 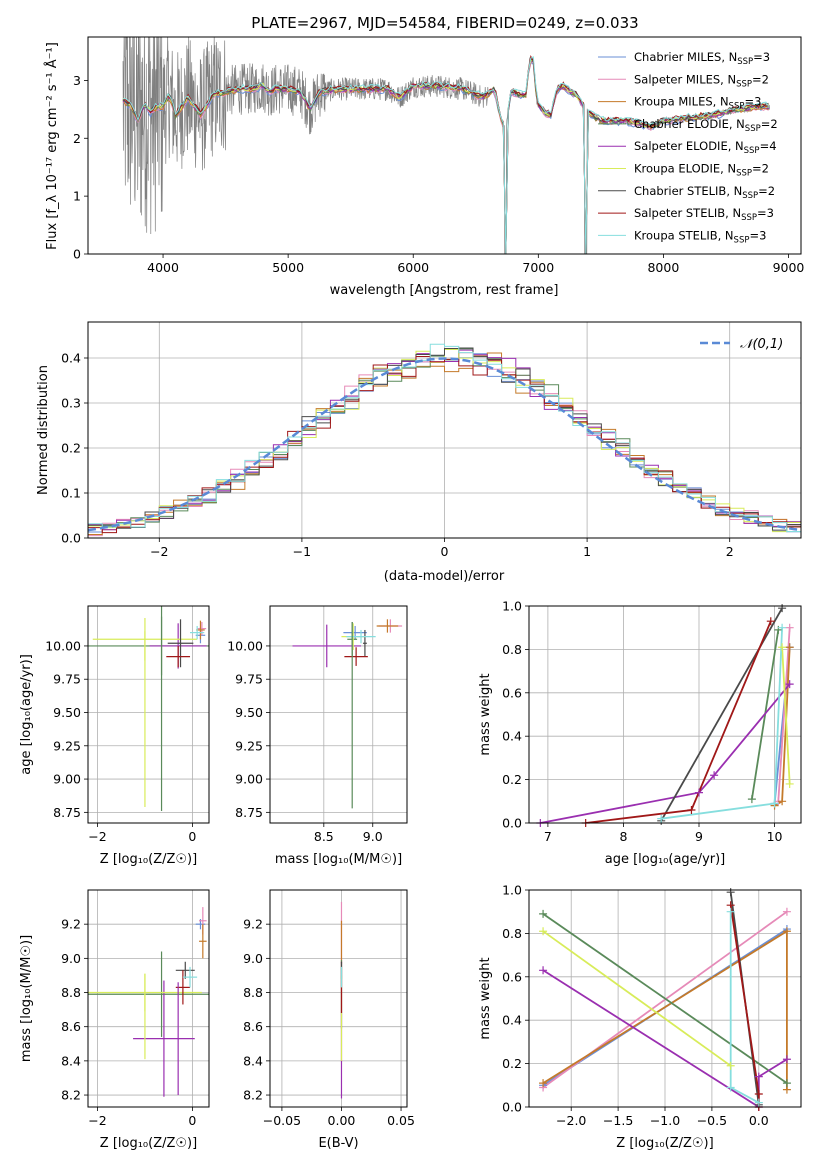 What do you see at coordinates (253, 1060) in the screenshot?
I see `y-tick-label: 8.4` at bounding box center [253, 1060].